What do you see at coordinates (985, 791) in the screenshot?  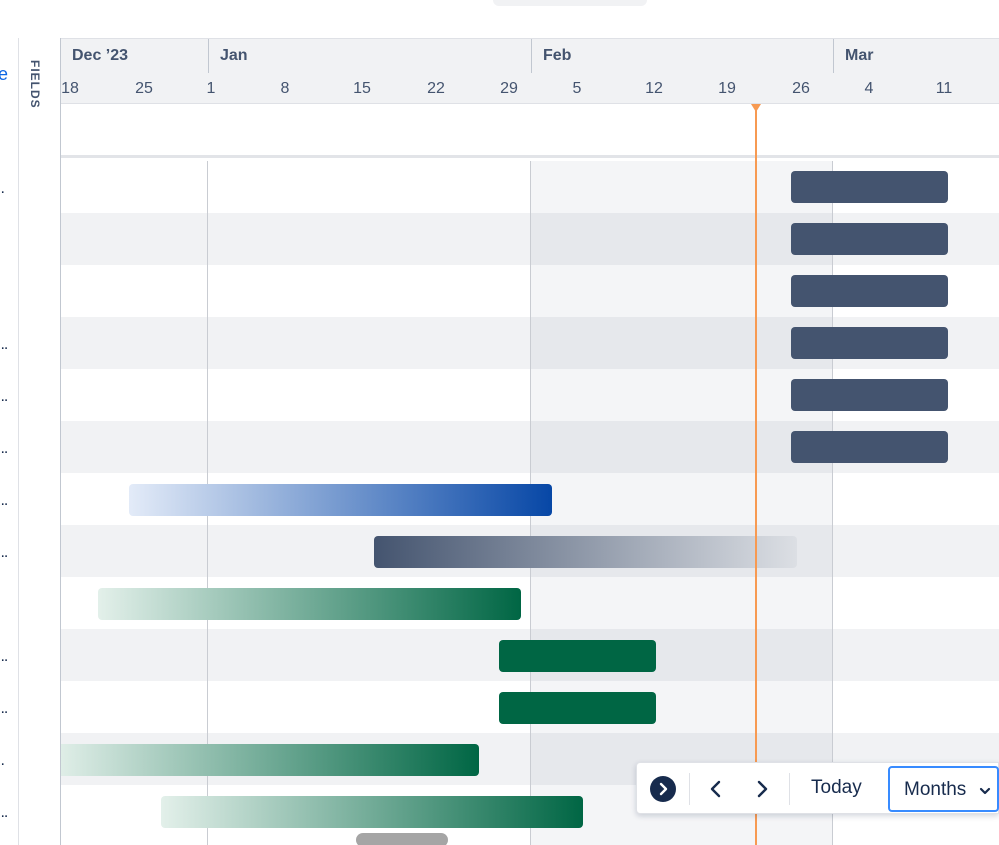 I see `chevron-down-icon` at bounding box center [985, 791].